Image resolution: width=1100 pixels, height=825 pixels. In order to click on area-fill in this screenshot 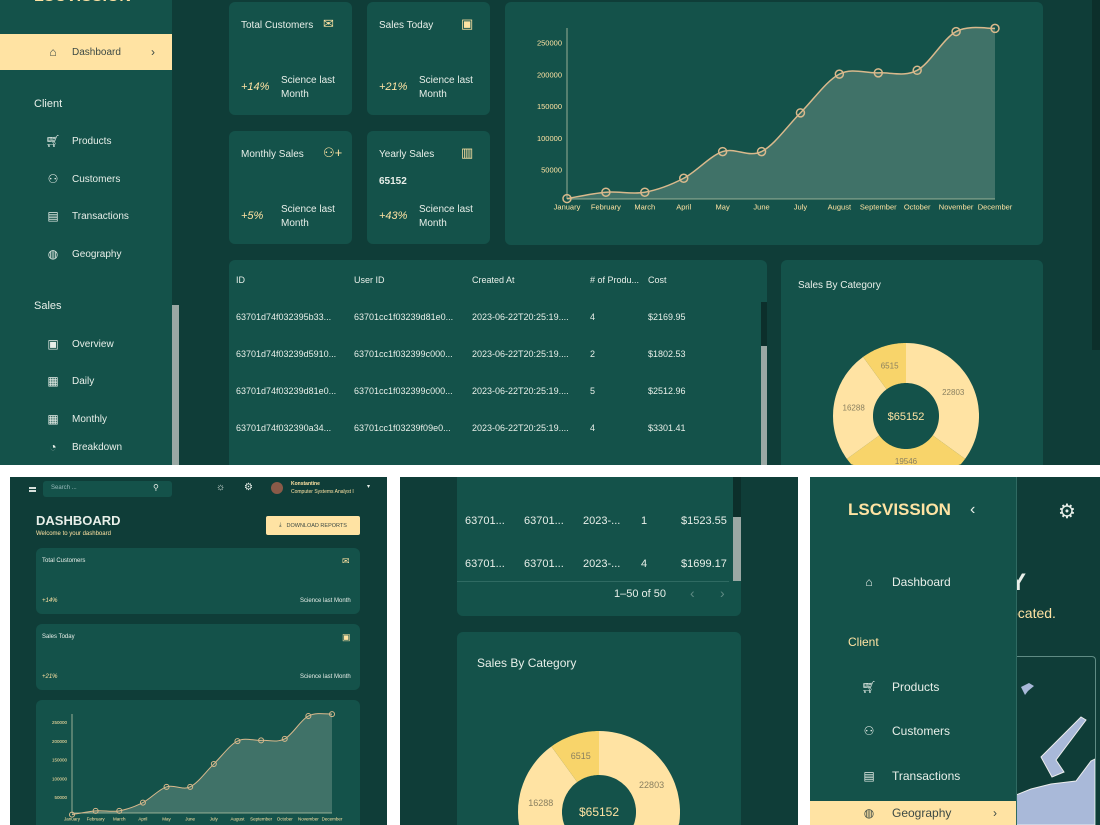, I will do `click(781, 113)`.